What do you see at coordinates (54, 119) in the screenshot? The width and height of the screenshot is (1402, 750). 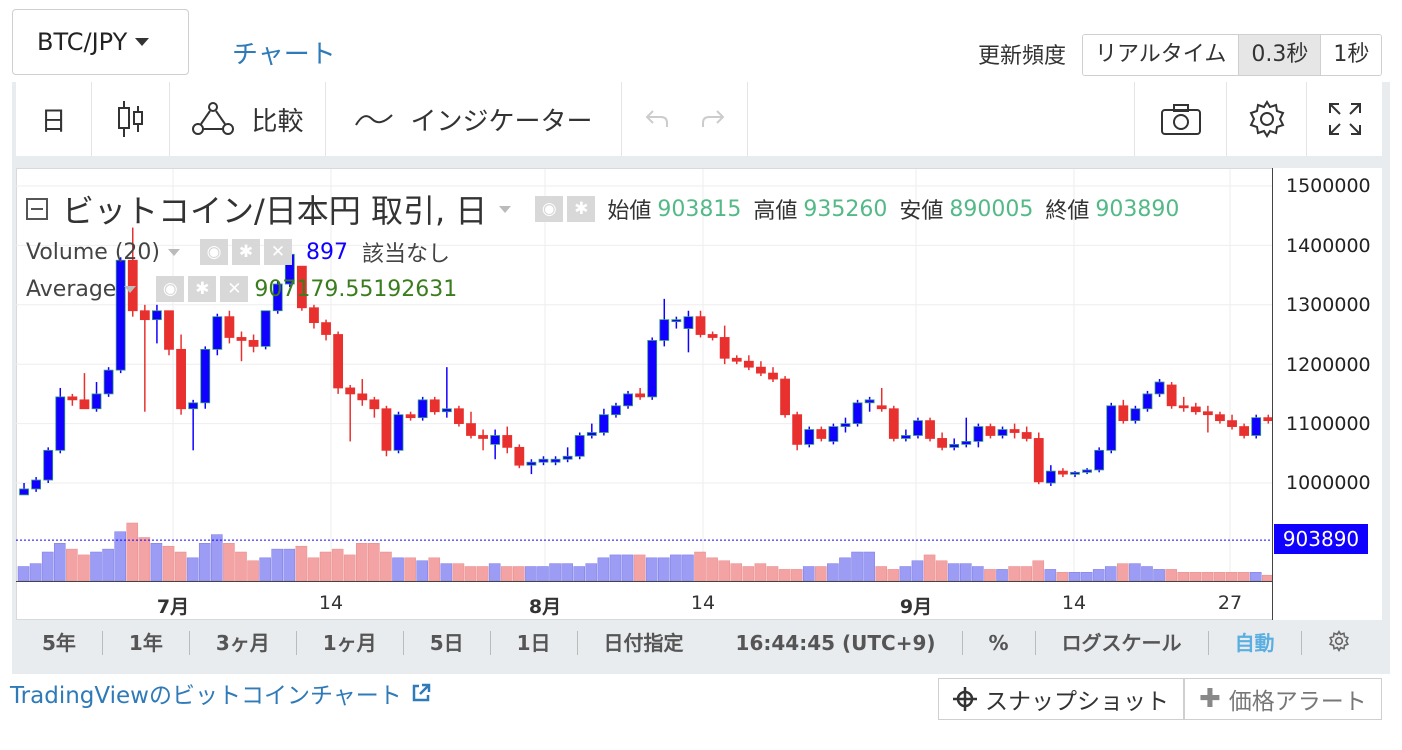 I see `interval-button: 日` at bounding box center [54, 119].